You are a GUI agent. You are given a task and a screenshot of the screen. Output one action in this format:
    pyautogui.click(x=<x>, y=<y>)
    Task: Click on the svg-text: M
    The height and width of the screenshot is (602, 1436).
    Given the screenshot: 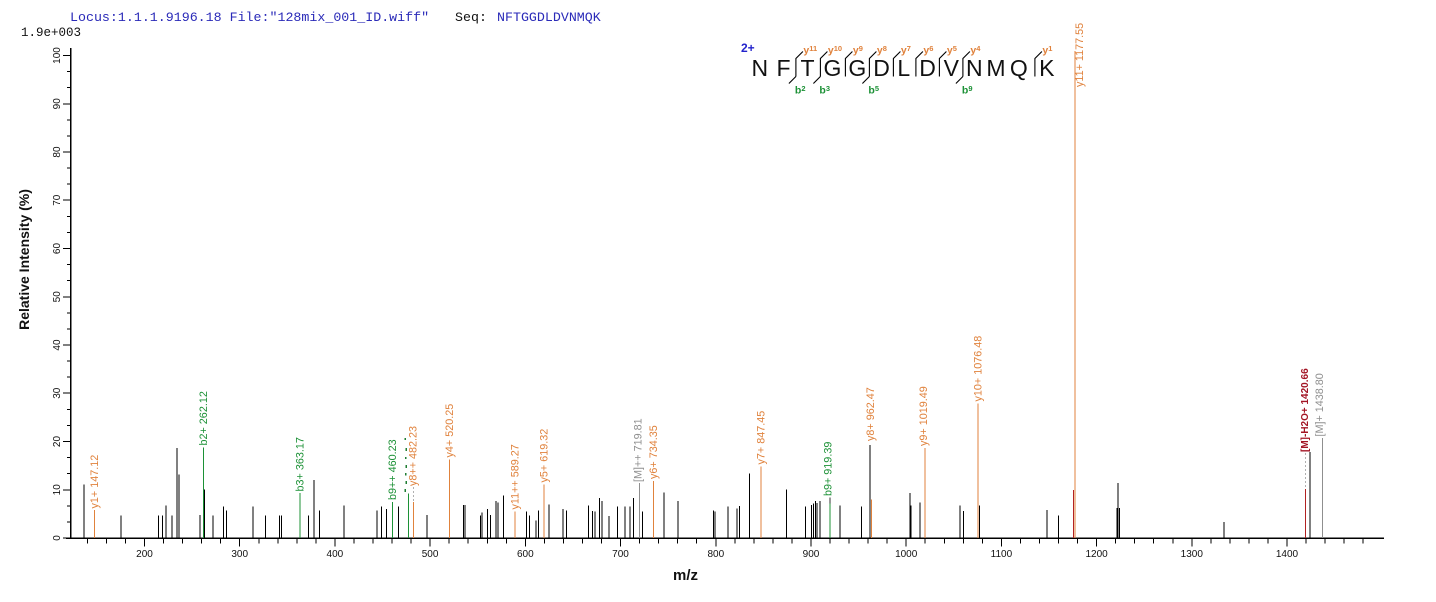 What is the action you would take?
    pyautogui.click(x=995, y=68)
    